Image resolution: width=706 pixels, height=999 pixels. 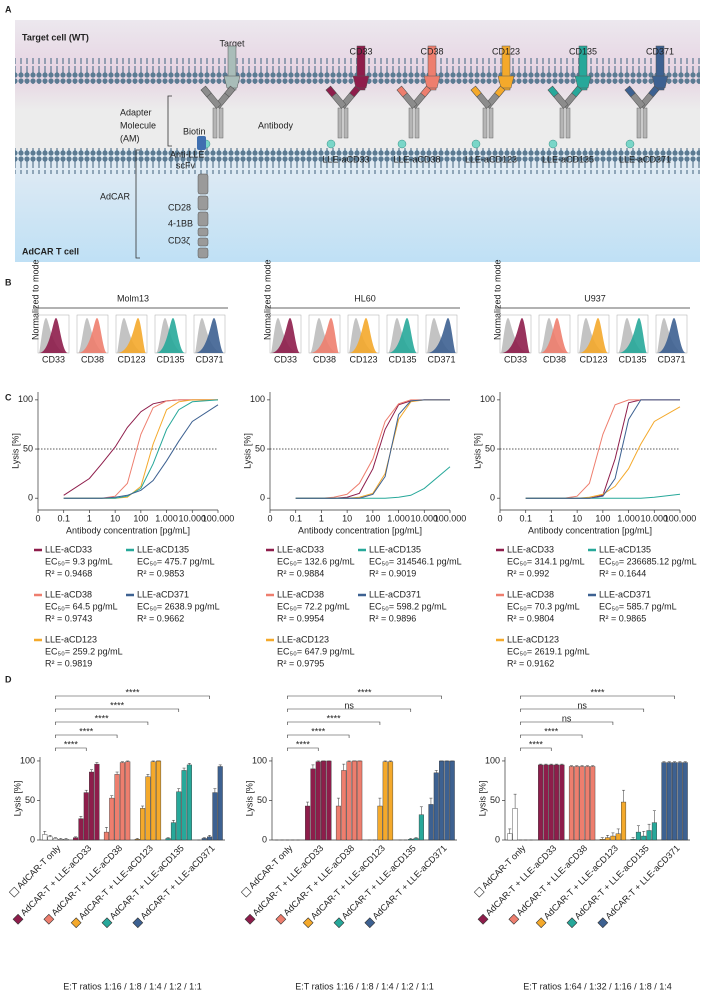 I want to click on gap-area, so click(x=357, y=130).